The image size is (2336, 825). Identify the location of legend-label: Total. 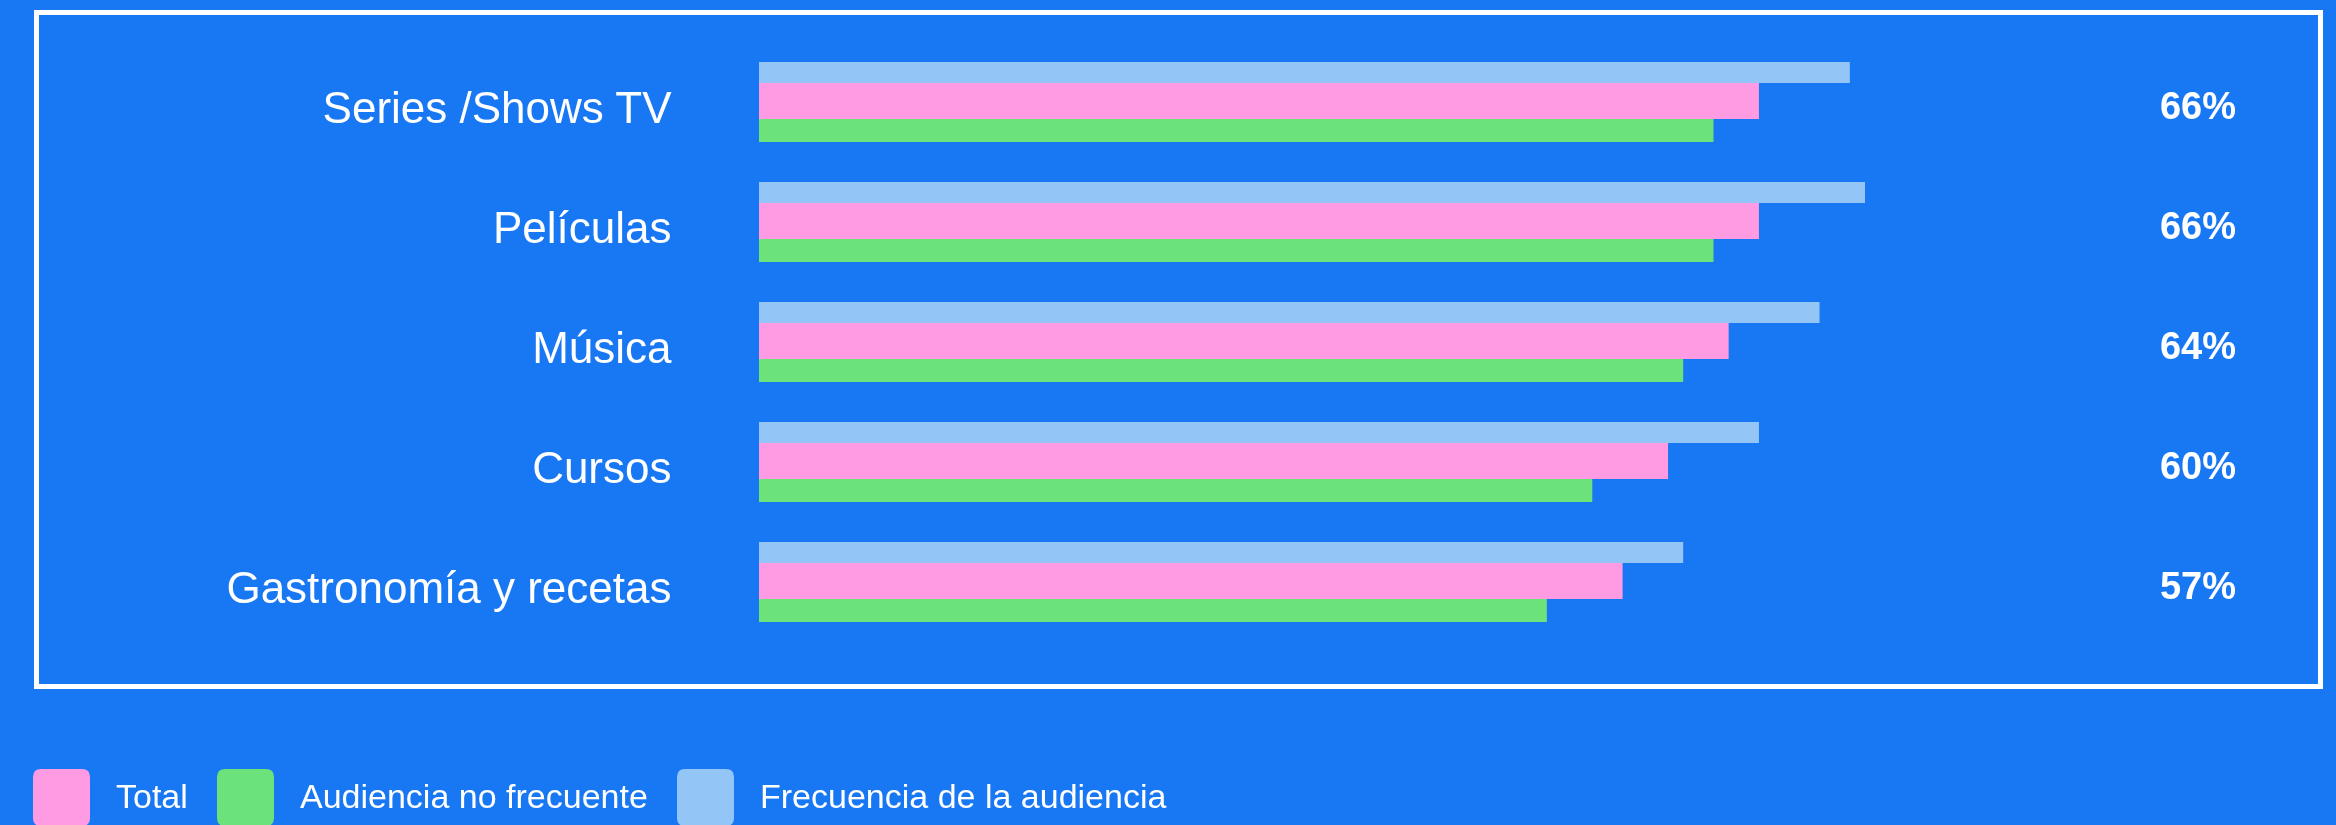
(152, 795).